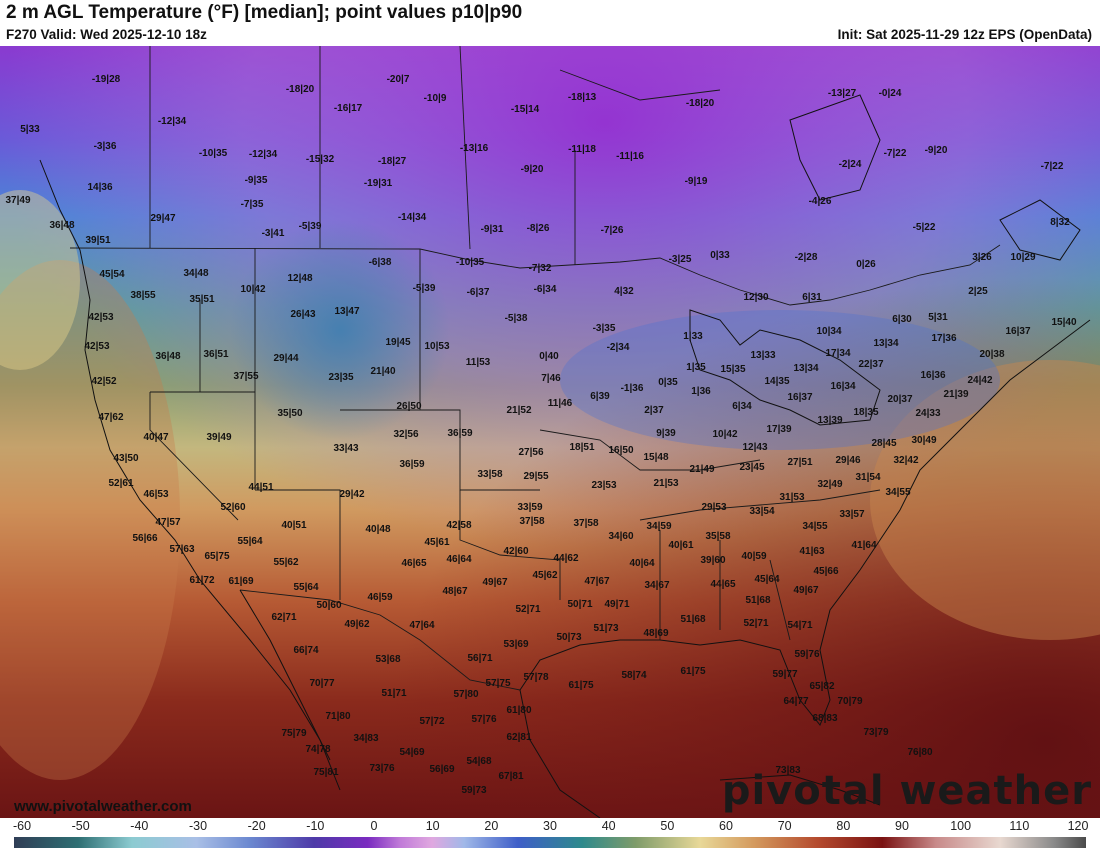 The height and width of the screenshot is (850, 1100). Describe the element at coordinates (1022, 257) in the screenshot. I see `point-value: 10|29` at that location.